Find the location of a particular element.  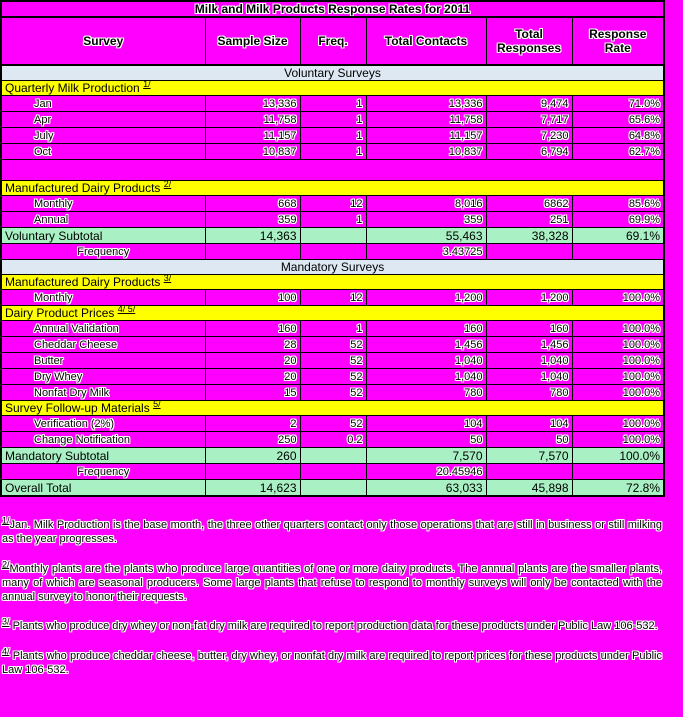

column-header-total-contacts: Total Contacts is located at coordinates (426, 41).